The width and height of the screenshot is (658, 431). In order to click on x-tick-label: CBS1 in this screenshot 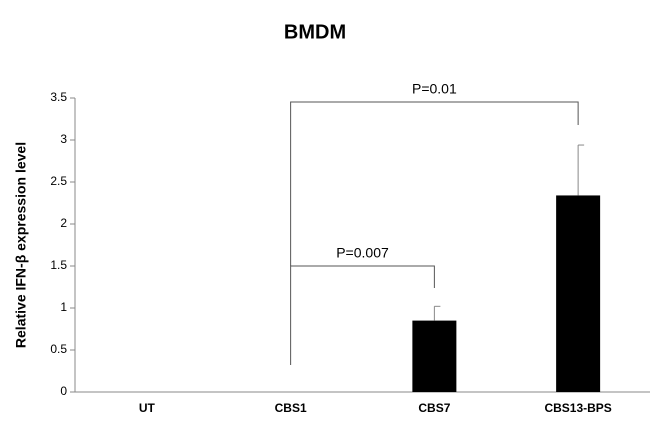, I will do `click(291, 408)`.